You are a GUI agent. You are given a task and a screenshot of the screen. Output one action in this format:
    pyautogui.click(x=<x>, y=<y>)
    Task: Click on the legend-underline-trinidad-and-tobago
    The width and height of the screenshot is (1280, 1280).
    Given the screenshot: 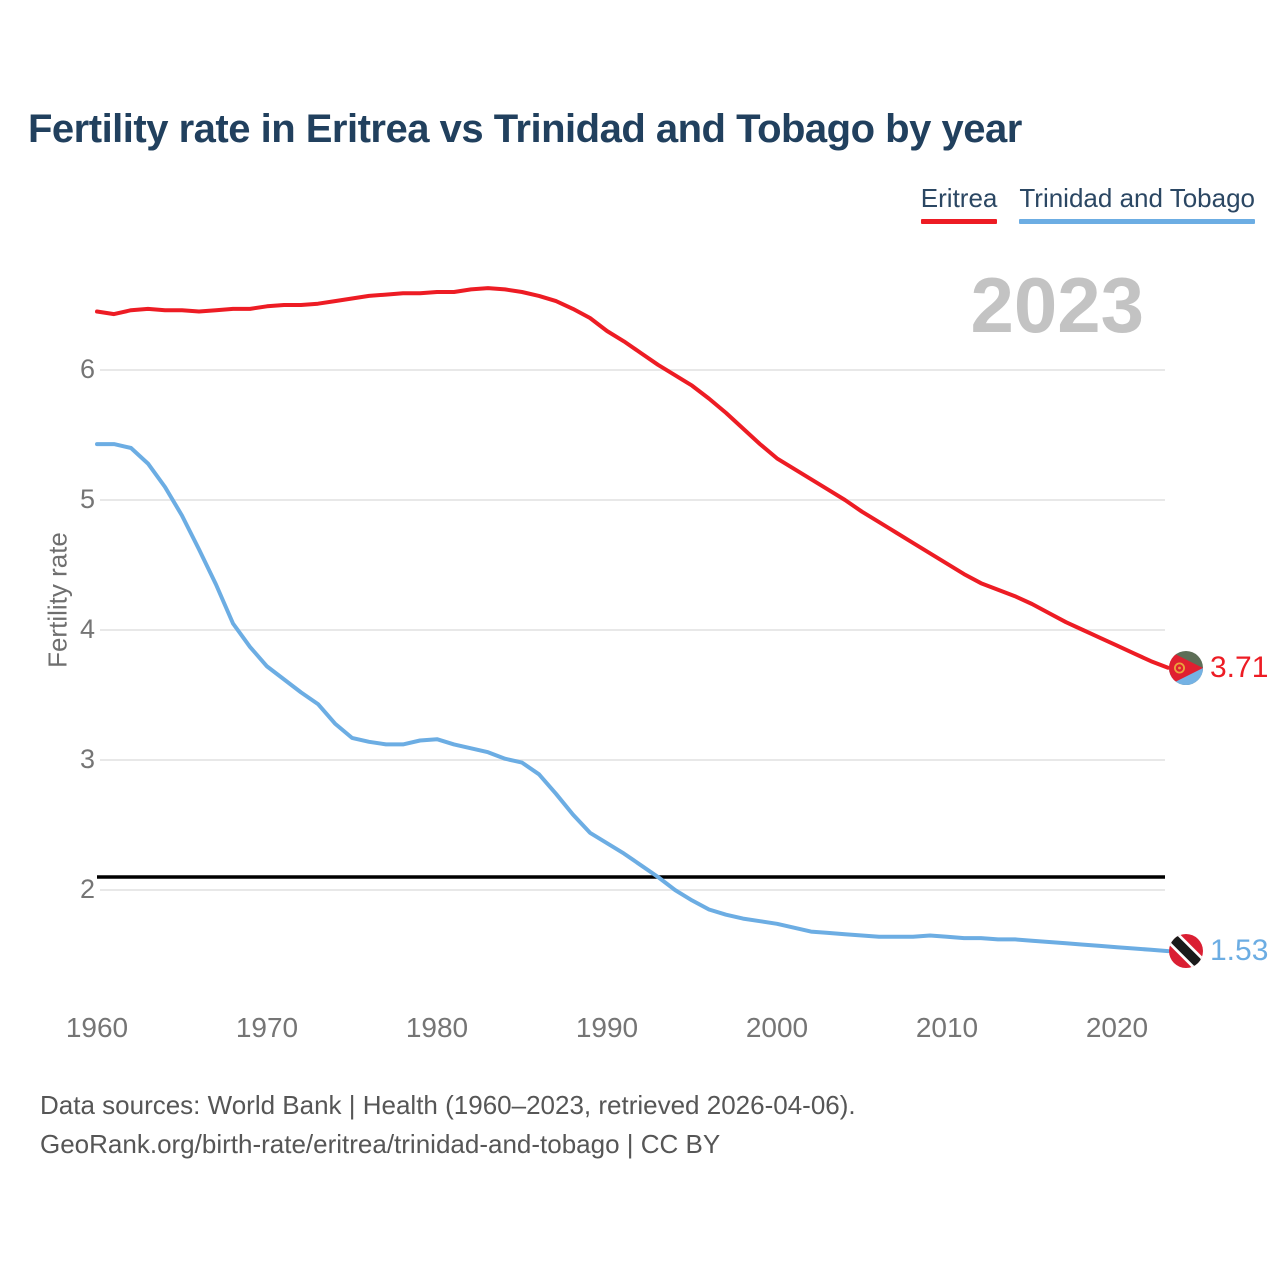 What is the action you would take?
    pyautogui.click(x=1137, y=221)
    